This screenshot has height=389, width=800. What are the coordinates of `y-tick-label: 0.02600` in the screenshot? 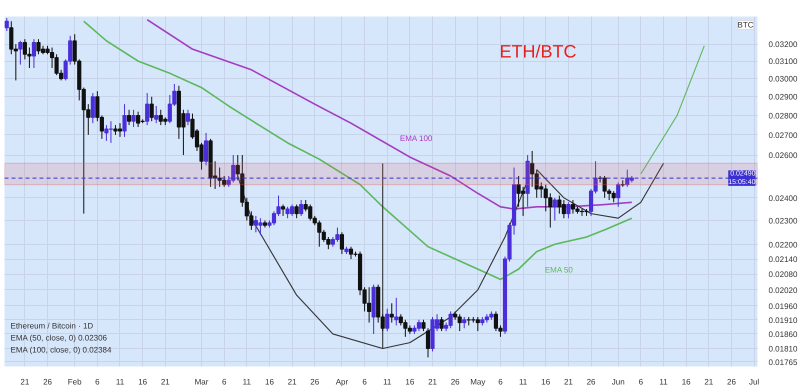 It's located at (783, 155).